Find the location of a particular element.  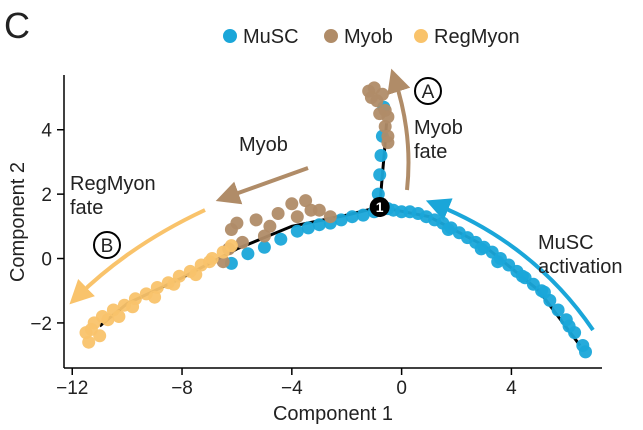

x-axis-title: Component 1 is located at coordinates (333, 414).